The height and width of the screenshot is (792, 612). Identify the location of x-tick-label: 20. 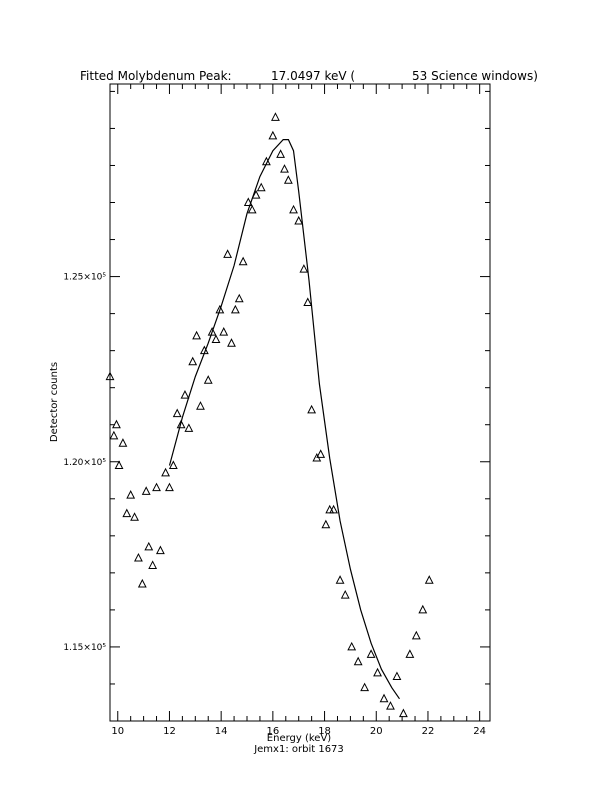
(376, 731).